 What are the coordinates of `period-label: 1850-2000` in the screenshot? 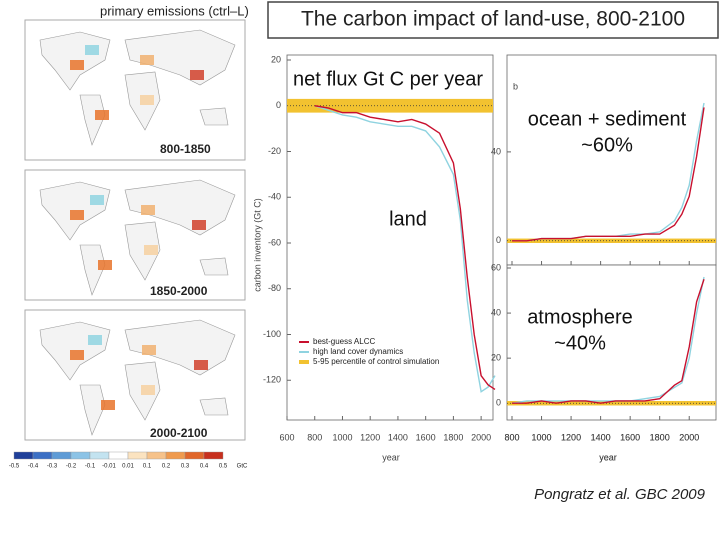 It's located at (179, 291).